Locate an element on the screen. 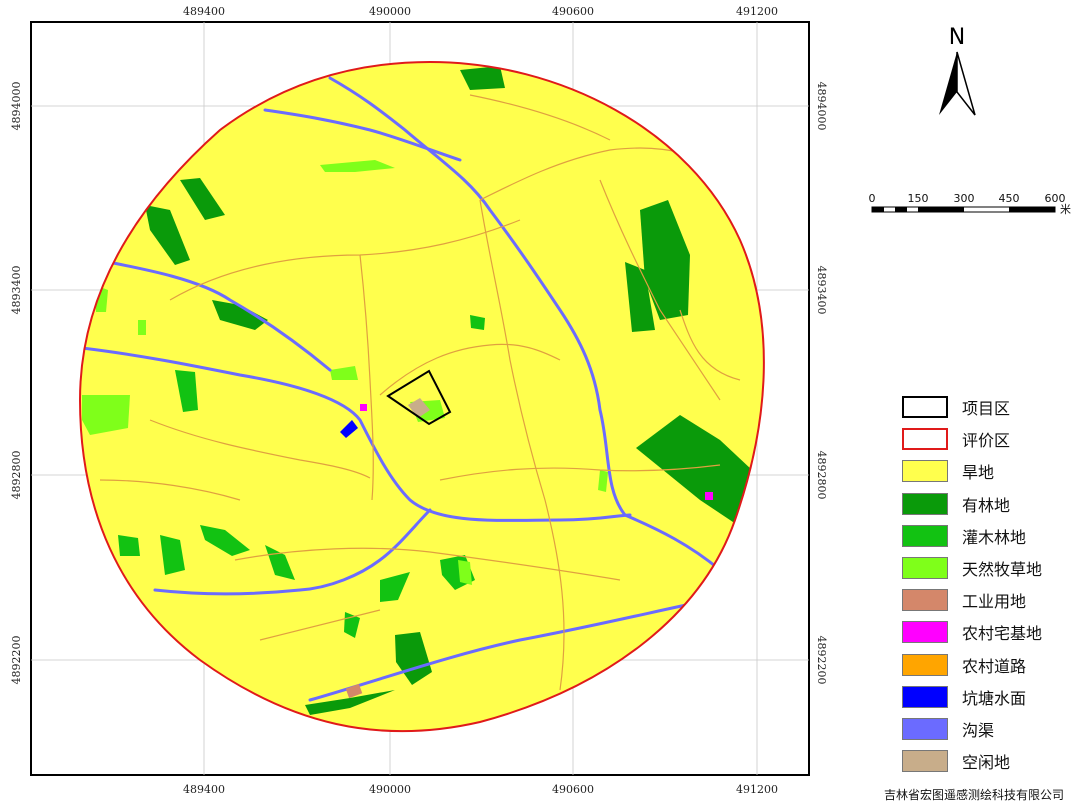 The height and width of the screenshot is (805, 1091). legend-item: 项目区 is located at coordinates (992, 407).